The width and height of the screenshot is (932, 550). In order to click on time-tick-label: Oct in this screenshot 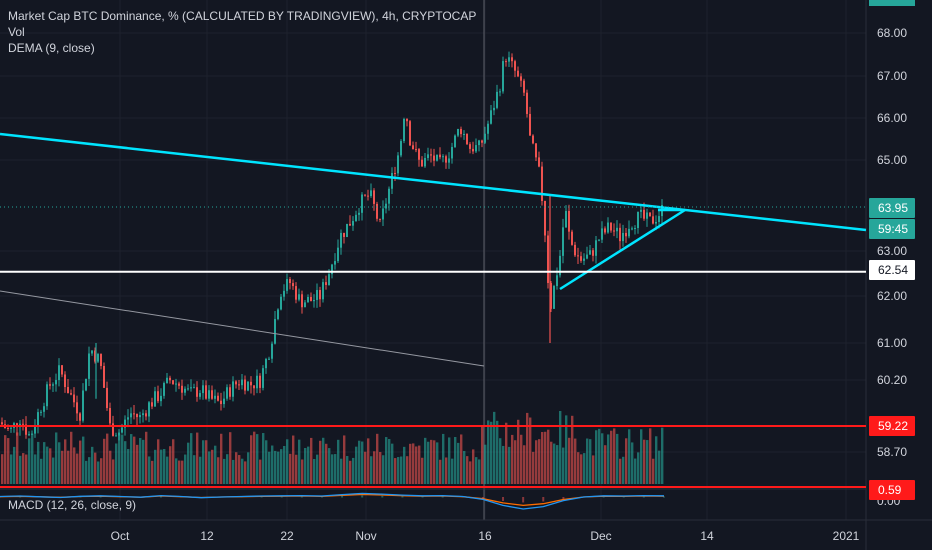, I will do `click(120, 536)`.